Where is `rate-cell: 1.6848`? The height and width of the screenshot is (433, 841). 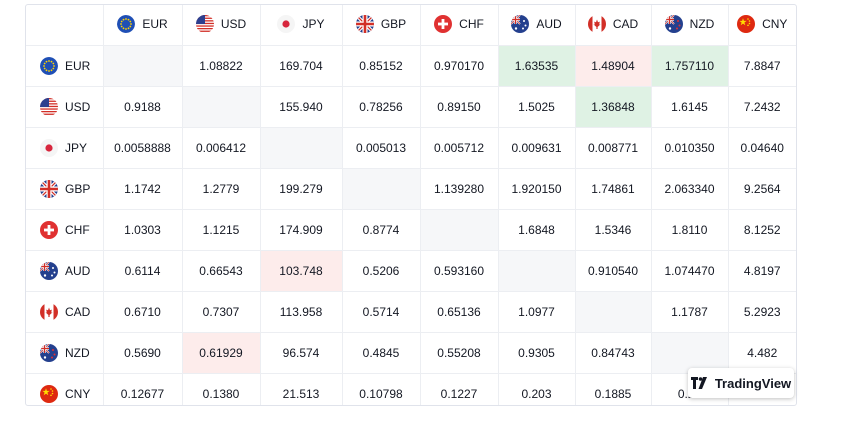 rate-cell: 1.6848 is located at coordinates (537, 230).